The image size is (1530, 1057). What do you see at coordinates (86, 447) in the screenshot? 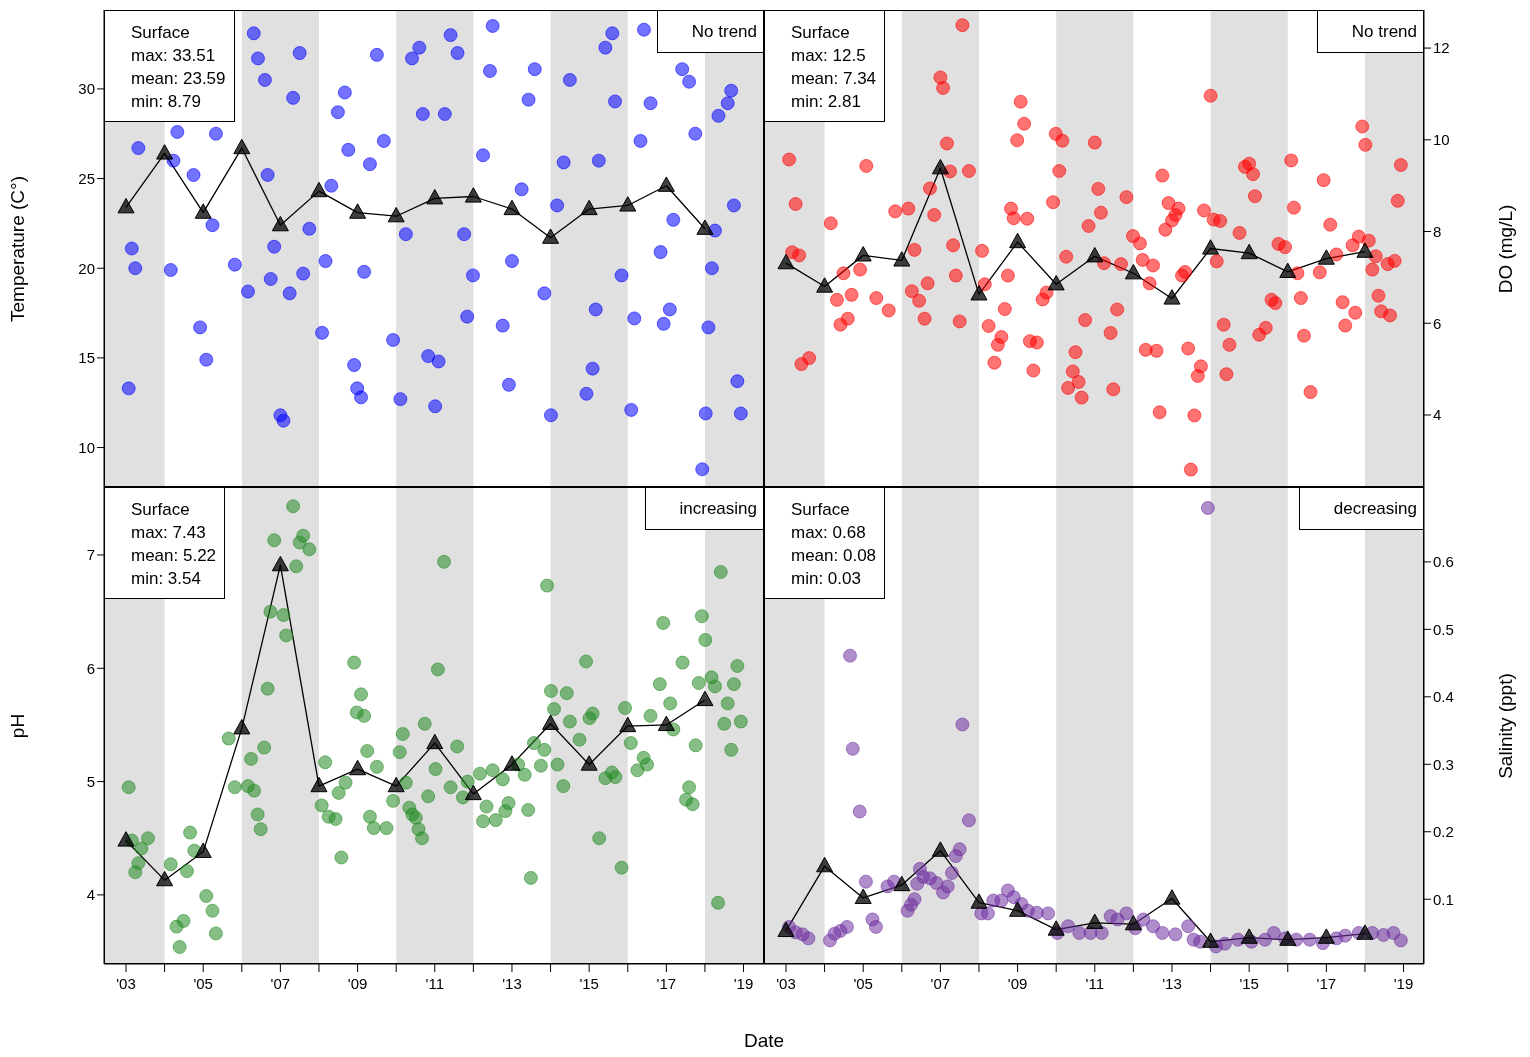
I see `y-tick-label: 10` at bounding box center [86, 447].